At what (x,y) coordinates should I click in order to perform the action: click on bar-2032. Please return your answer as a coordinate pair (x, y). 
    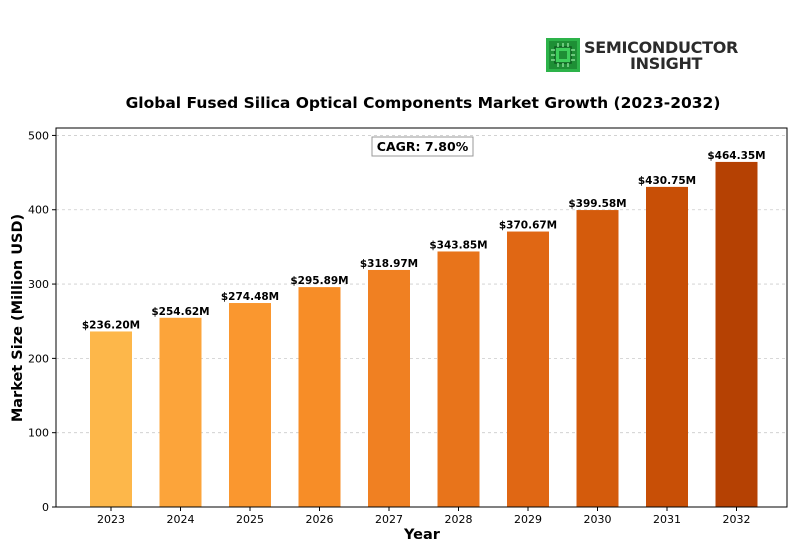
    Looking at the image, I should click on (736, 334).